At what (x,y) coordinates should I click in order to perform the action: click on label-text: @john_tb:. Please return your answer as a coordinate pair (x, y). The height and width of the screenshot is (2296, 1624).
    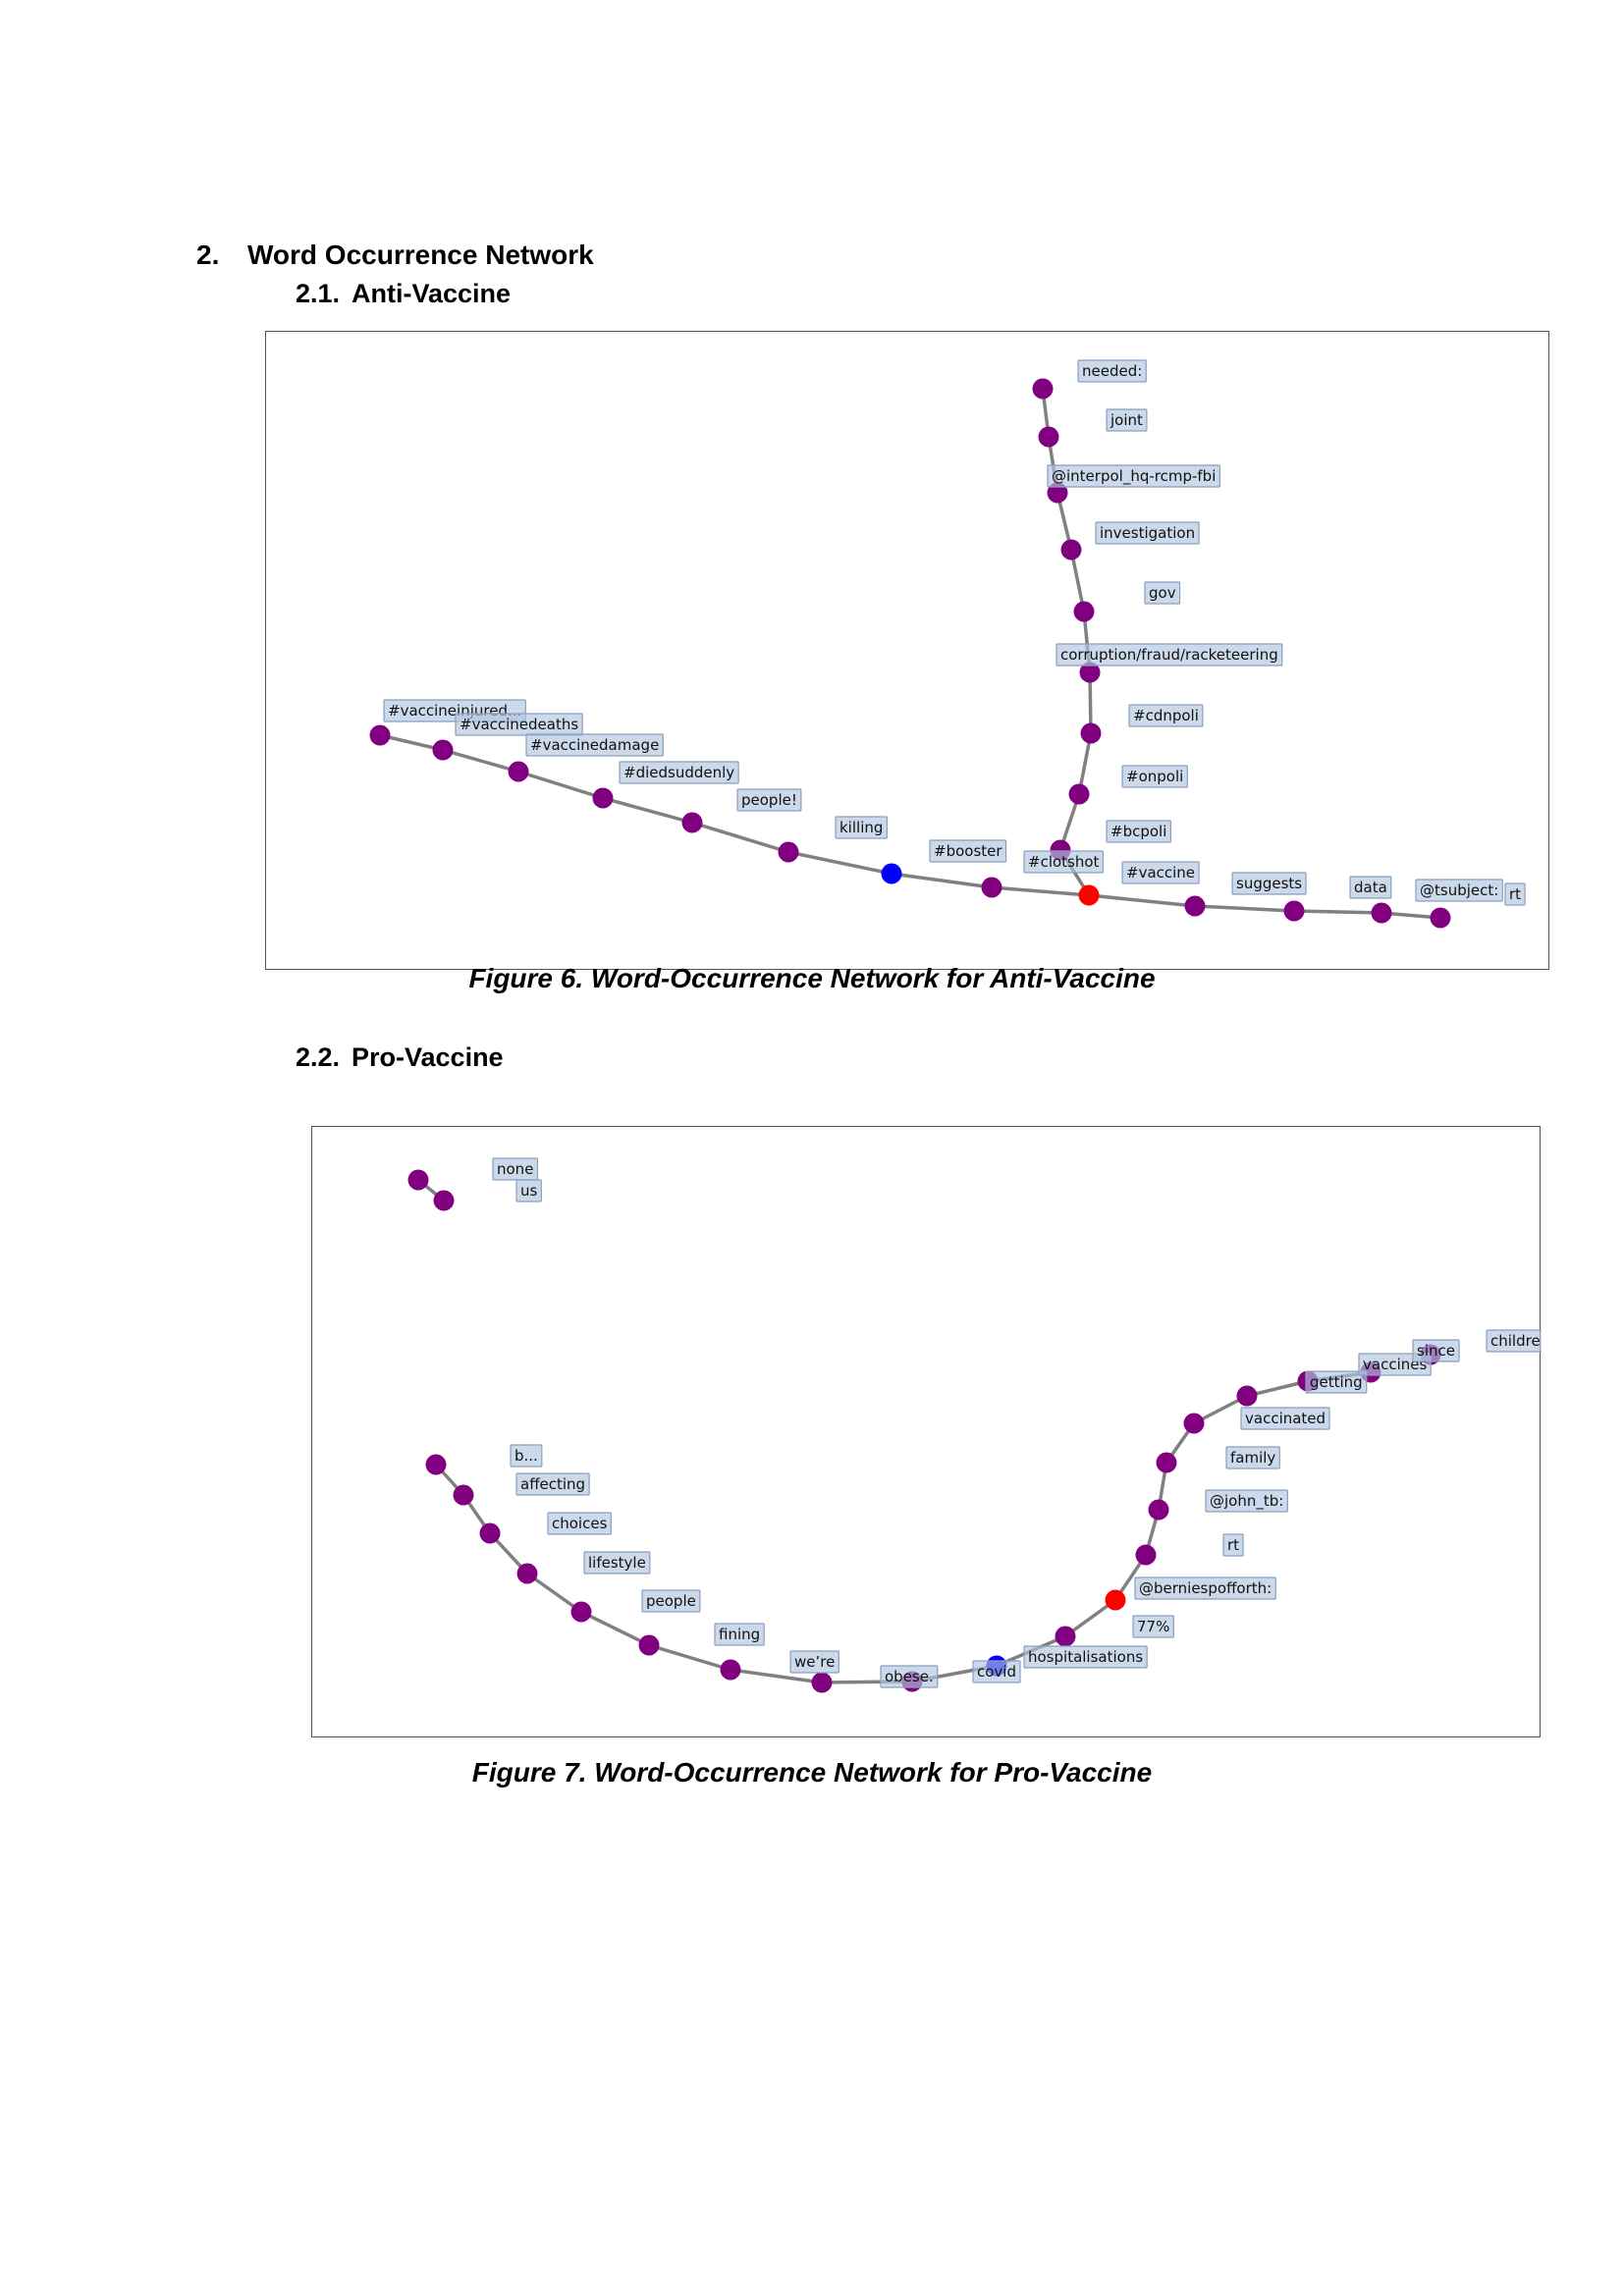
    Looking at the image, I should click on (1246, 1501).